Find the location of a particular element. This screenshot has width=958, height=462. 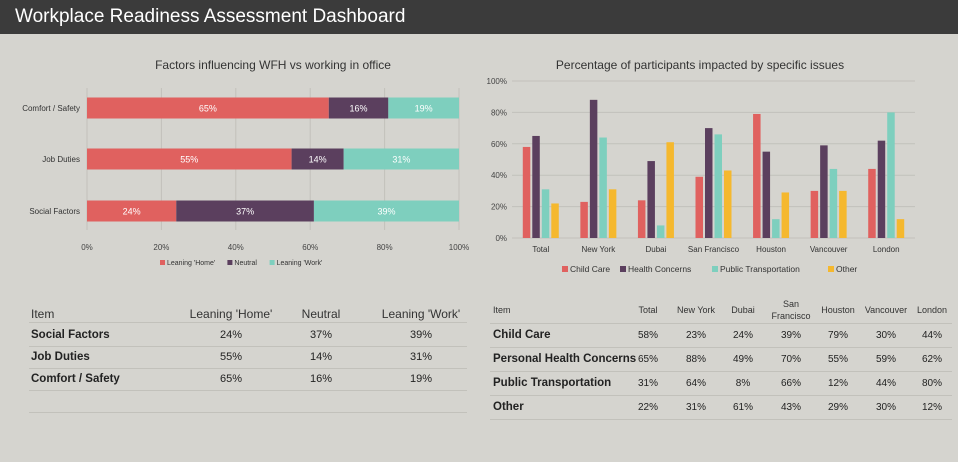

header-san-francisco: San Francisco is located at coordinates (791, 310).